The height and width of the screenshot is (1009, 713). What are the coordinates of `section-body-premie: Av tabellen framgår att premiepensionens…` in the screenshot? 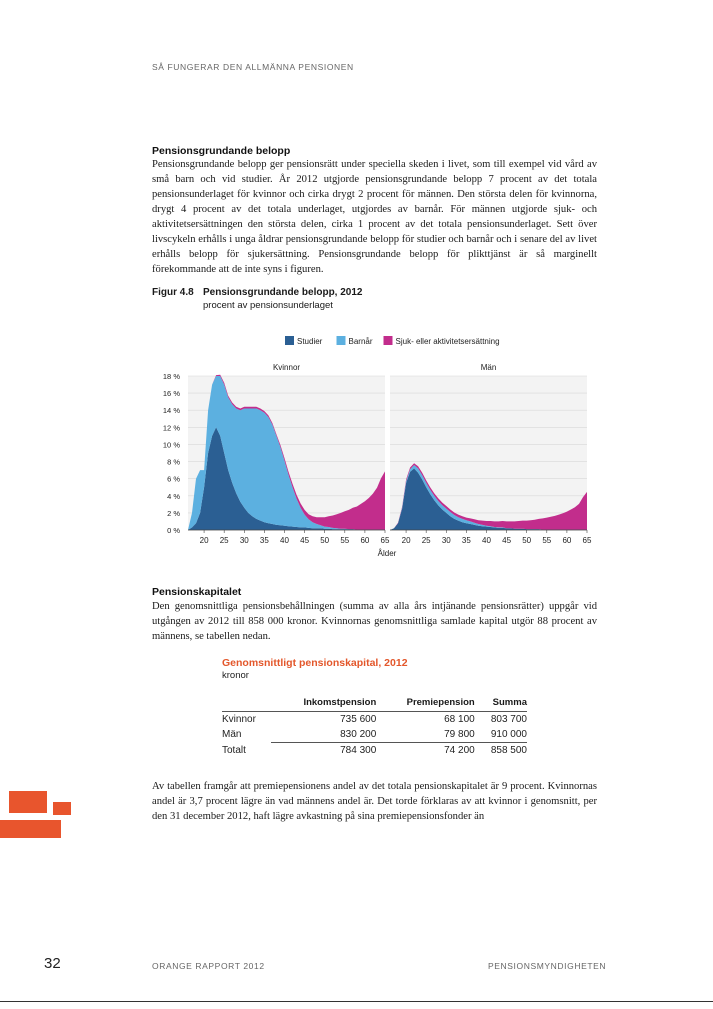 It's located at (374, 801).